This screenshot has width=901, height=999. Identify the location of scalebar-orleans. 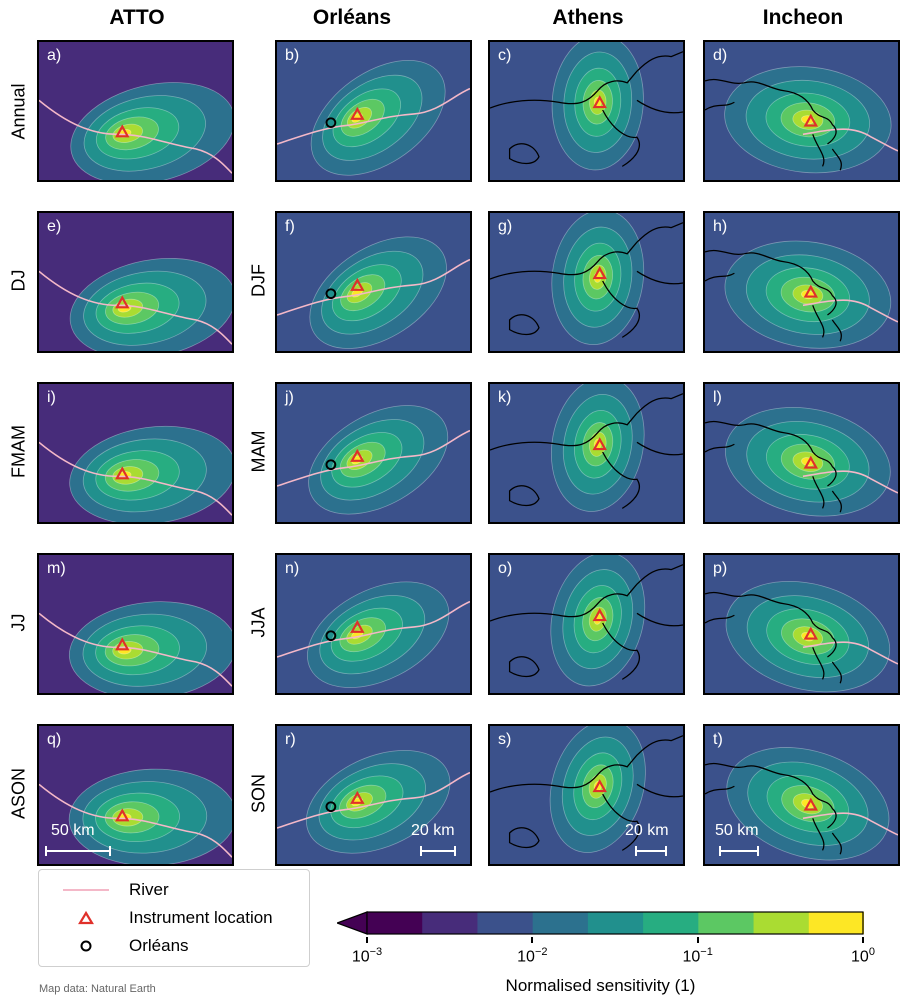
(438, 851).